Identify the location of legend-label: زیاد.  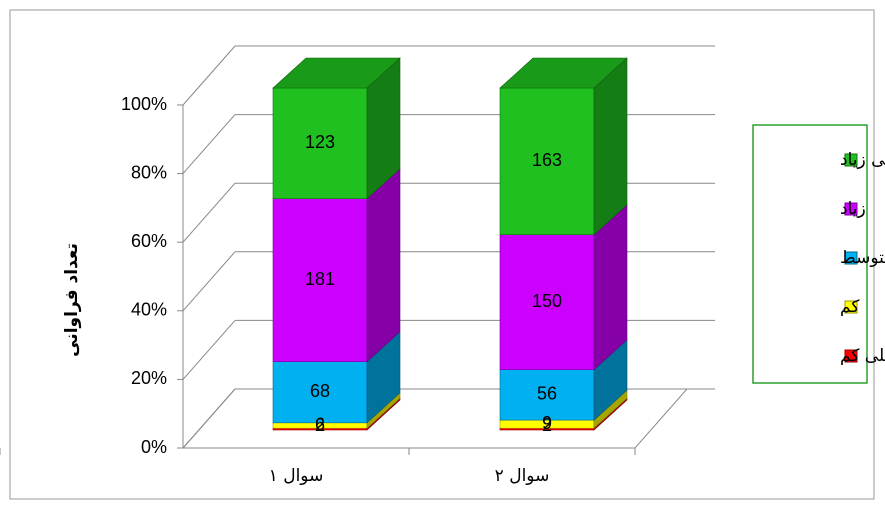
(853, 209).